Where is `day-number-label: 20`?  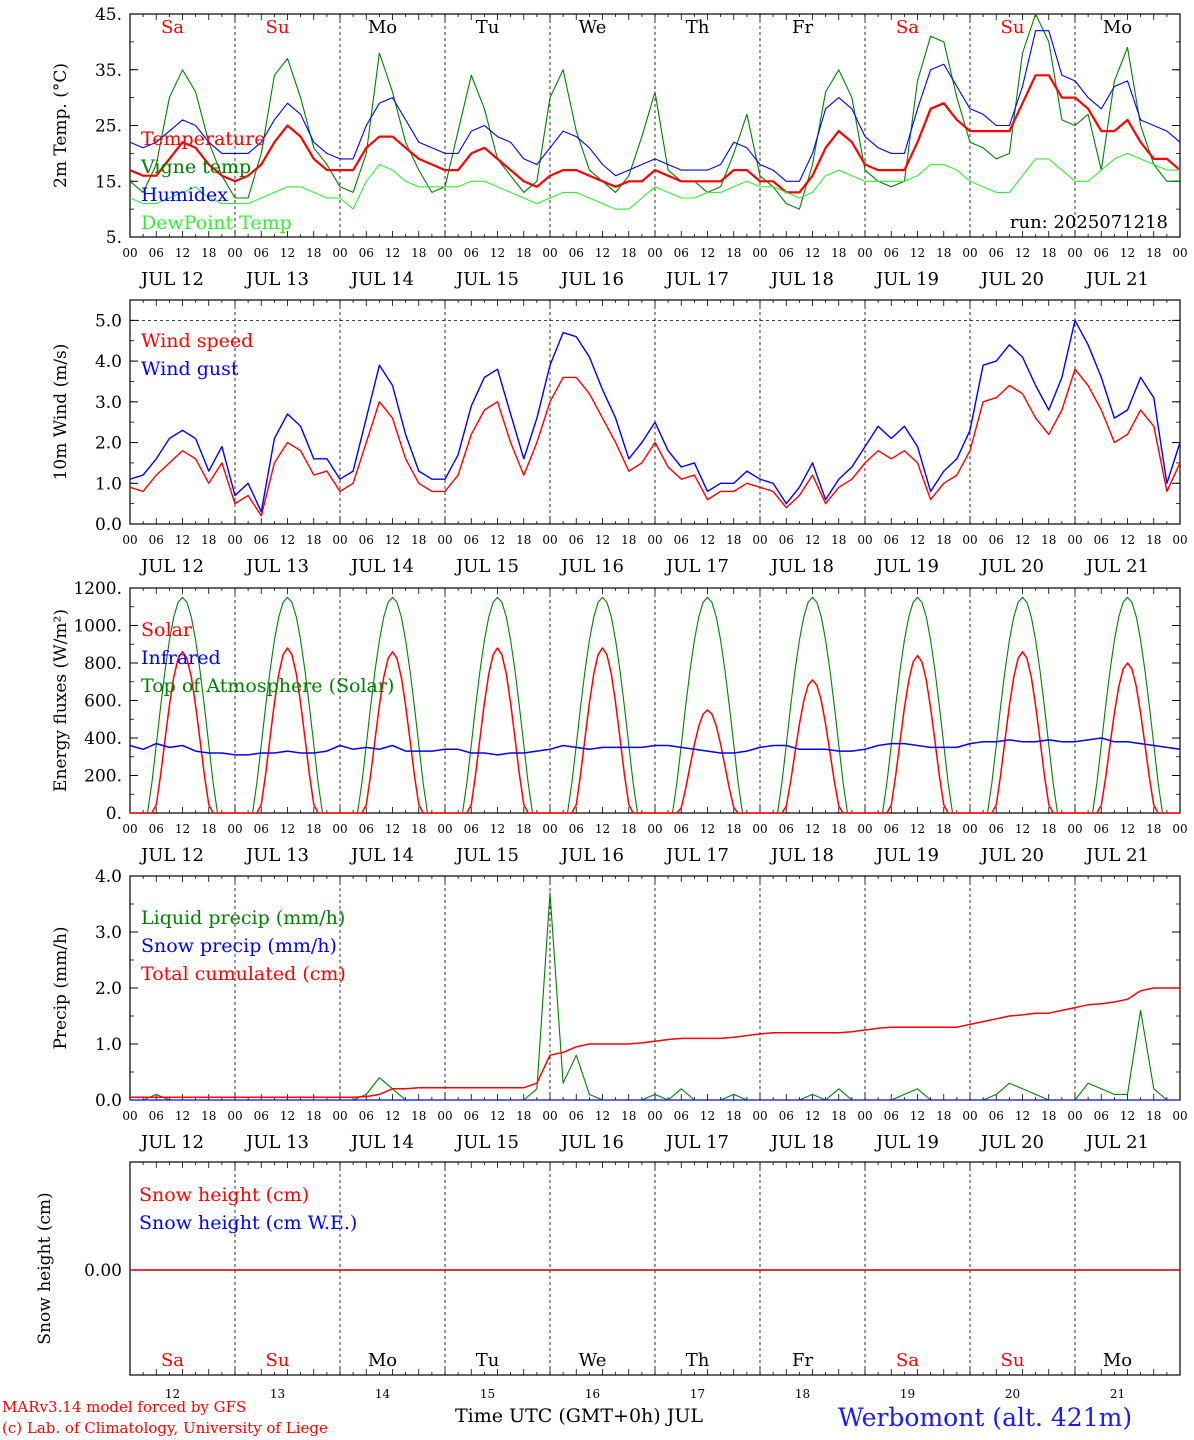
day-number-label: 20 is located at coordinates (1012, 1394).